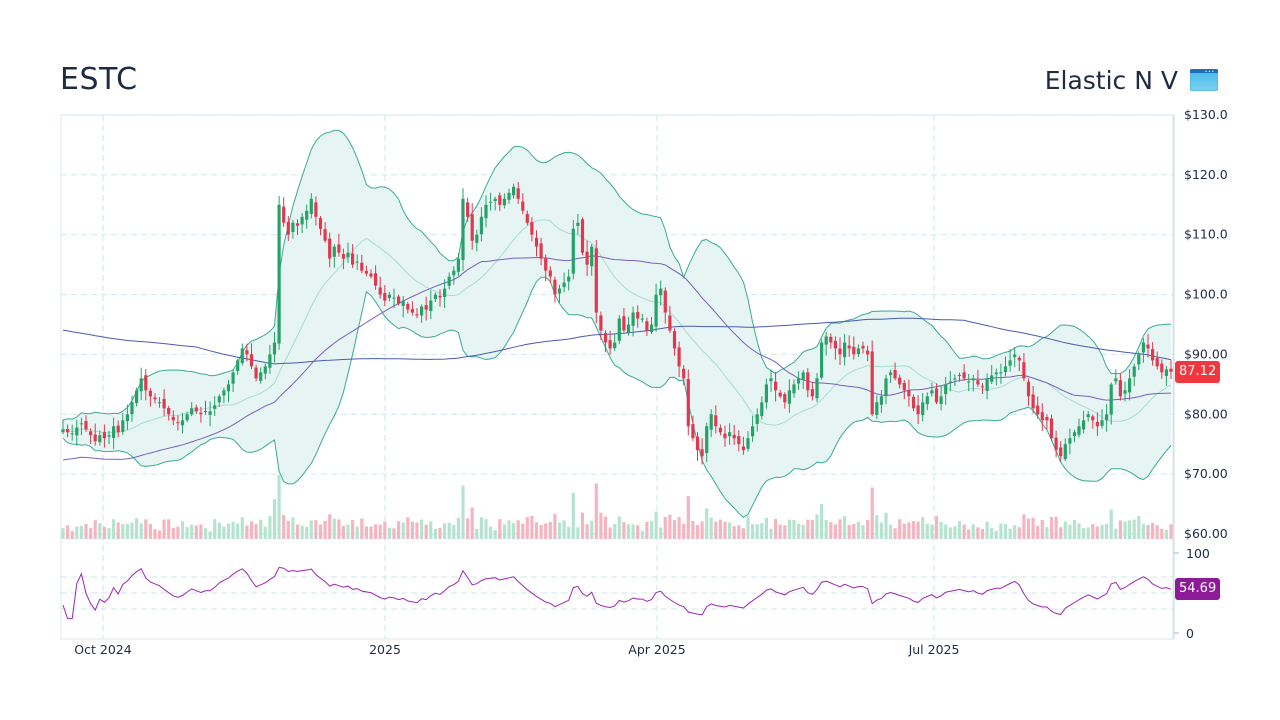 This screenshot has height=720, width=1280. Describe the element at coordinates (1206, 533) in the screenshot. I see `price-tick-label: $60.00` at that location.